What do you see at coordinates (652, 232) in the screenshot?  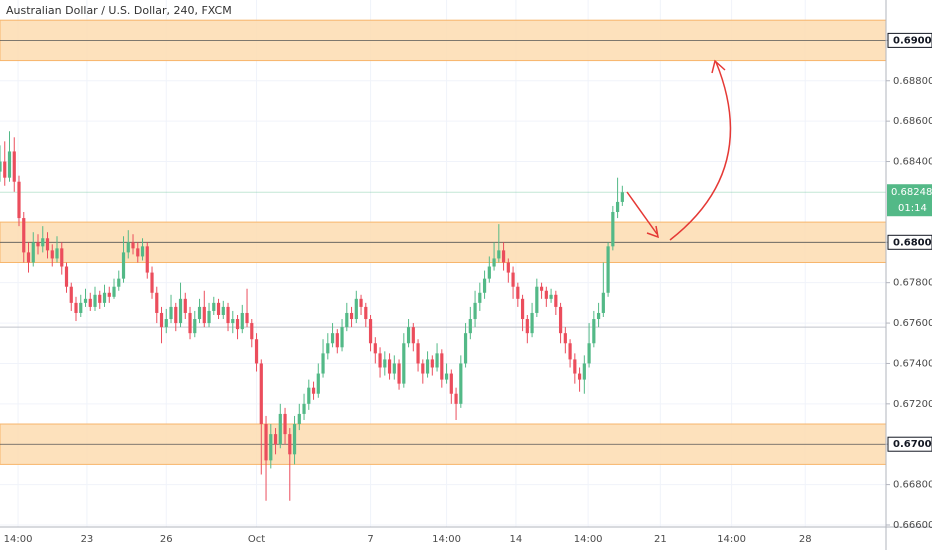 I see `arrow-head` at bounding box center [652, 232].